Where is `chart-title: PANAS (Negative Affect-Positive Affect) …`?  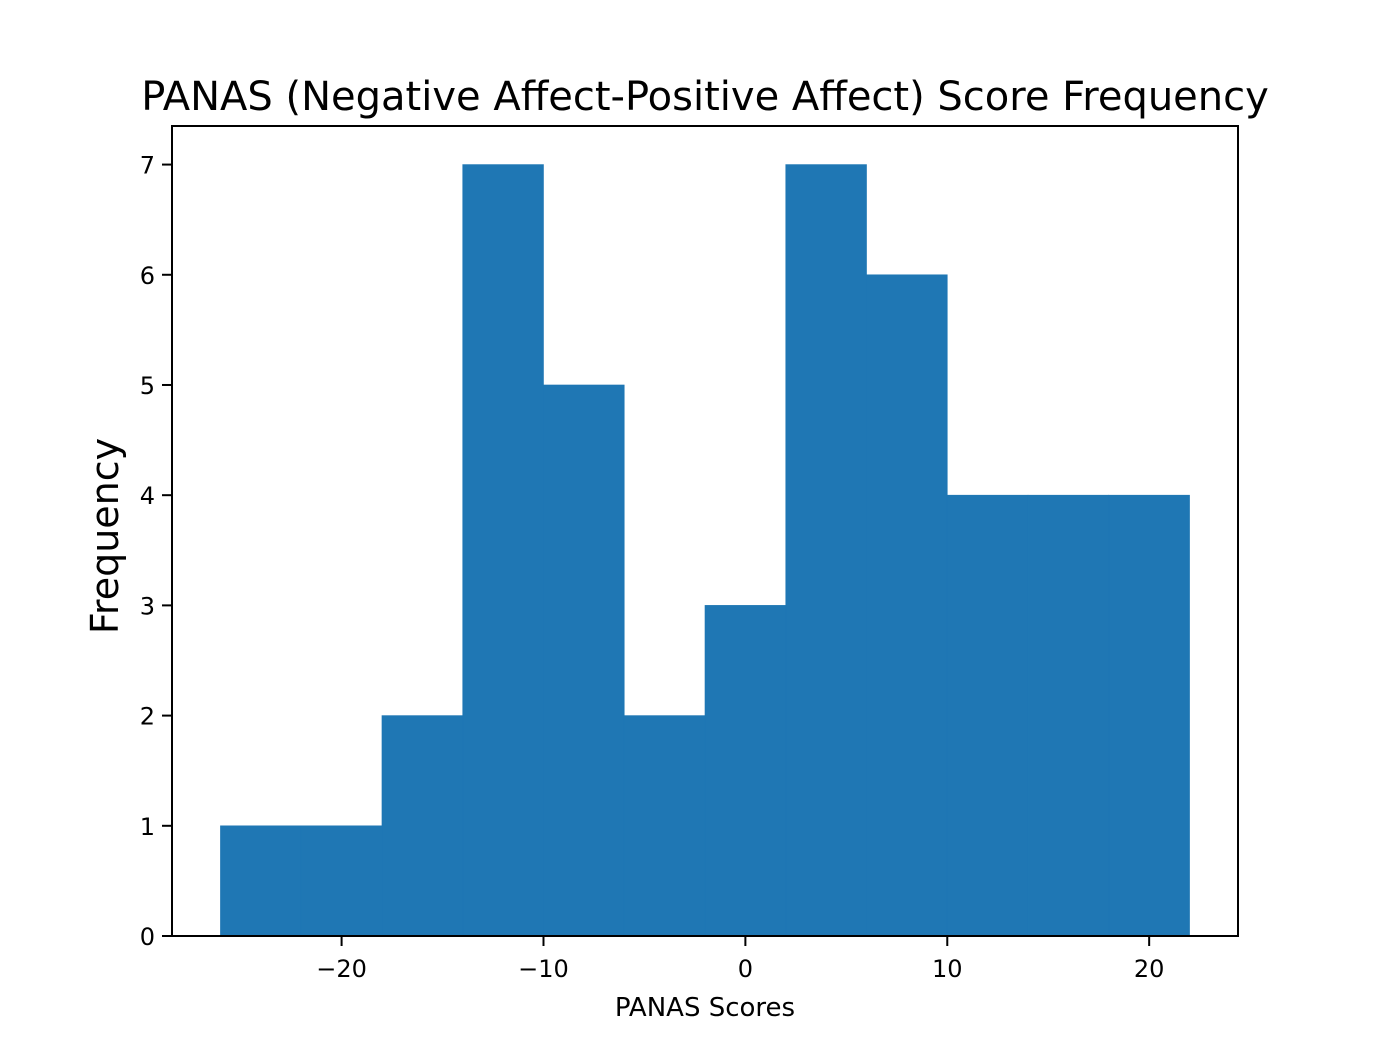 chart-title: PANAS (Negative Affect-Positive Affect) … is located at coordinates (705, 97).